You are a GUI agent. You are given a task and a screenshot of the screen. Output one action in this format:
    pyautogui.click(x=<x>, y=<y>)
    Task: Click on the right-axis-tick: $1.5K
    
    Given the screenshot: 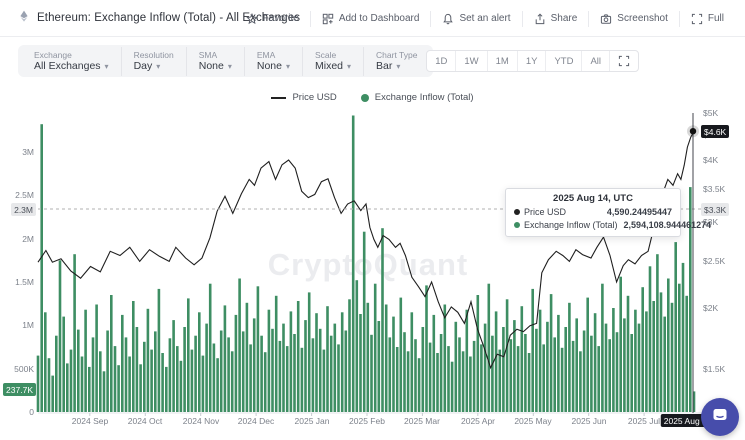 What is the action you would take?
    pyautogui.click(x=714, y=369)
    